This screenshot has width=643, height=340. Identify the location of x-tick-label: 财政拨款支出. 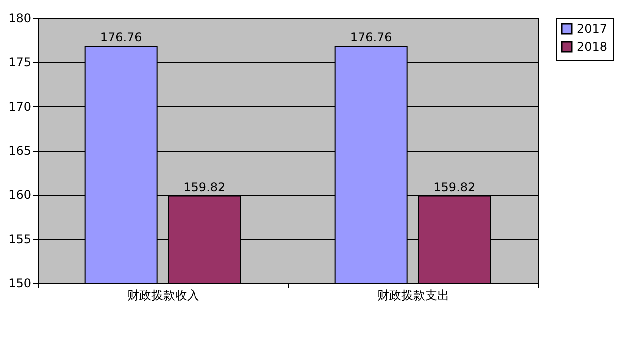
(414, 295).